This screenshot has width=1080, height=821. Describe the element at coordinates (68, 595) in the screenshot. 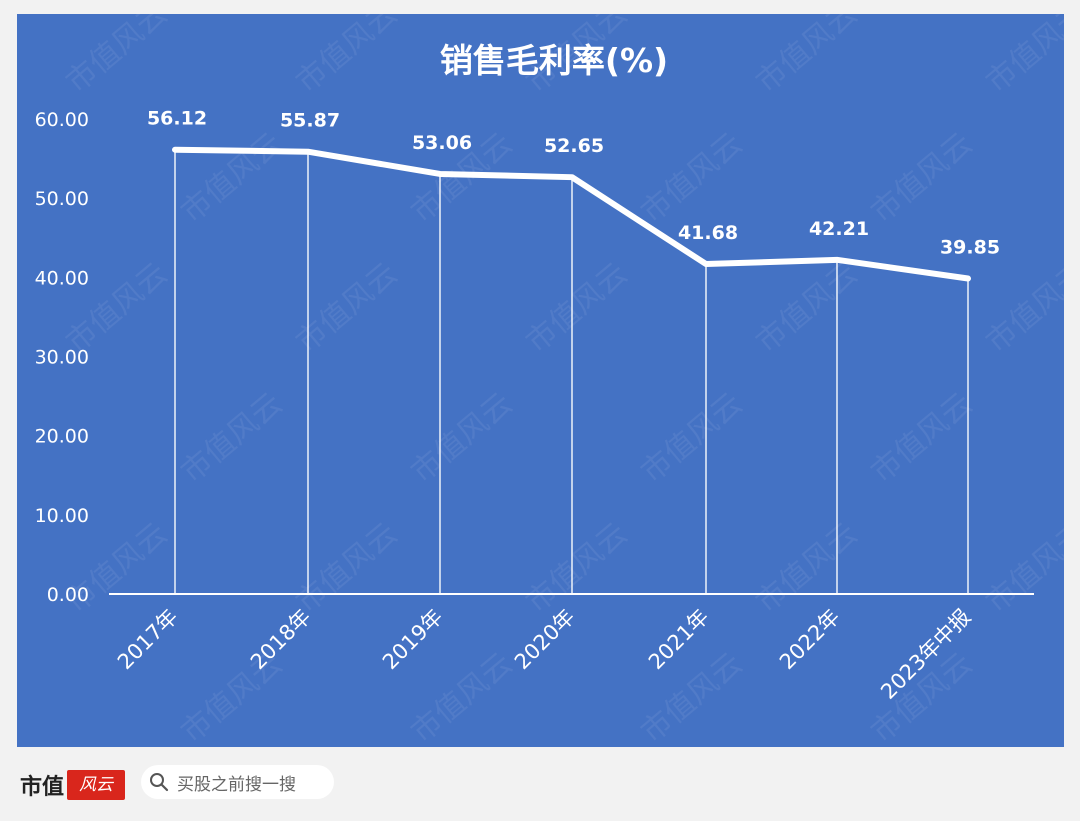

I see `y-tick-label: 0.00` at that location.